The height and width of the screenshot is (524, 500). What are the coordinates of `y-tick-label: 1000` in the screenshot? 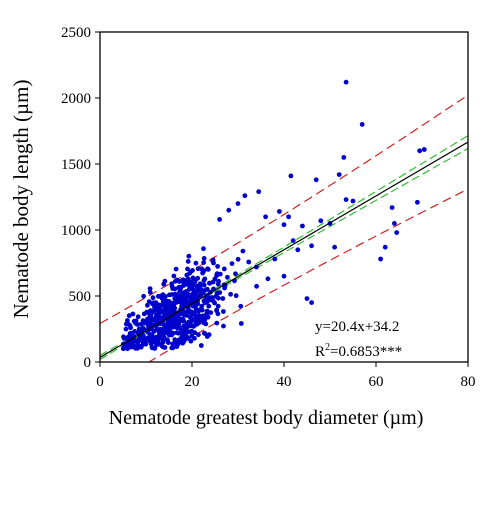 It's located at (76, 231).